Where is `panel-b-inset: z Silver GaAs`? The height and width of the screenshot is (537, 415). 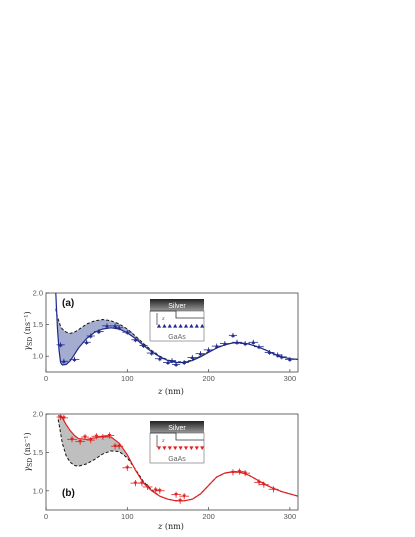 panel-b-inset: z Silver GaAs is located at coordinates (177, 442).